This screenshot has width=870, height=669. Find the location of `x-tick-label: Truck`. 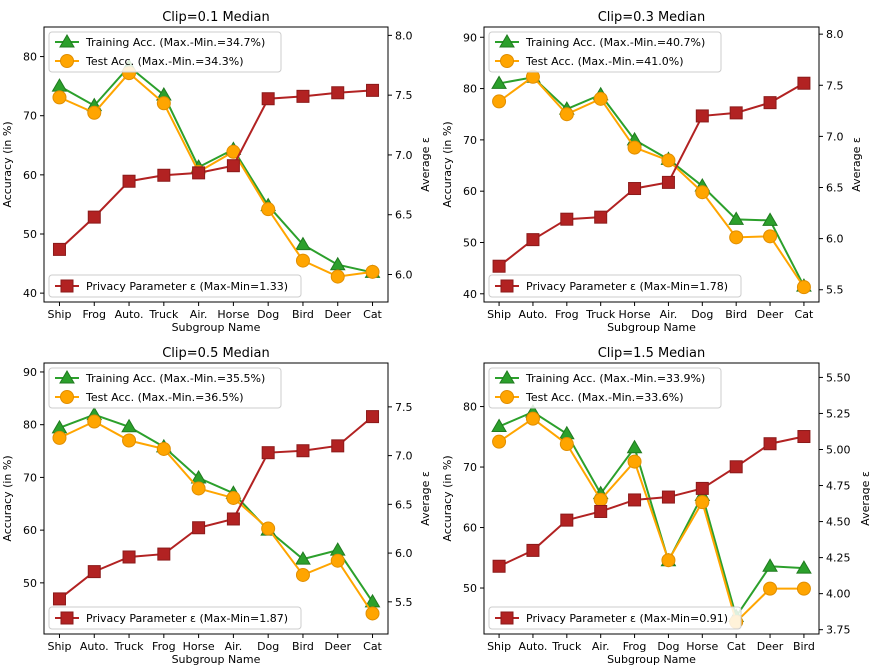

x-tick-label: Truck is located at coordinates (566, 646).